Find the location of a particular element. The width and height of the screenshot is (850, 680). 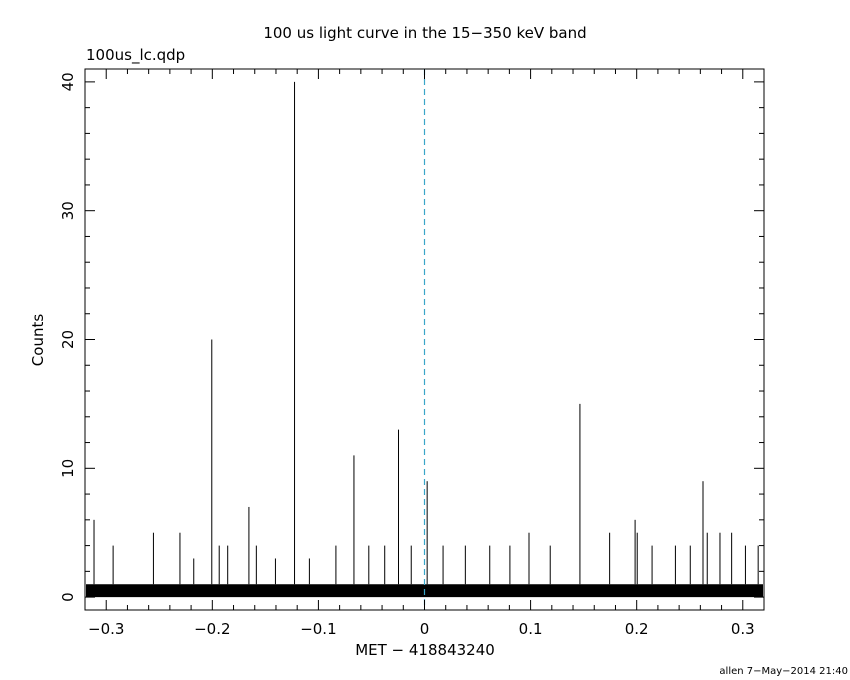

x-tick-label: 0 is located at coordinates (425, 629).